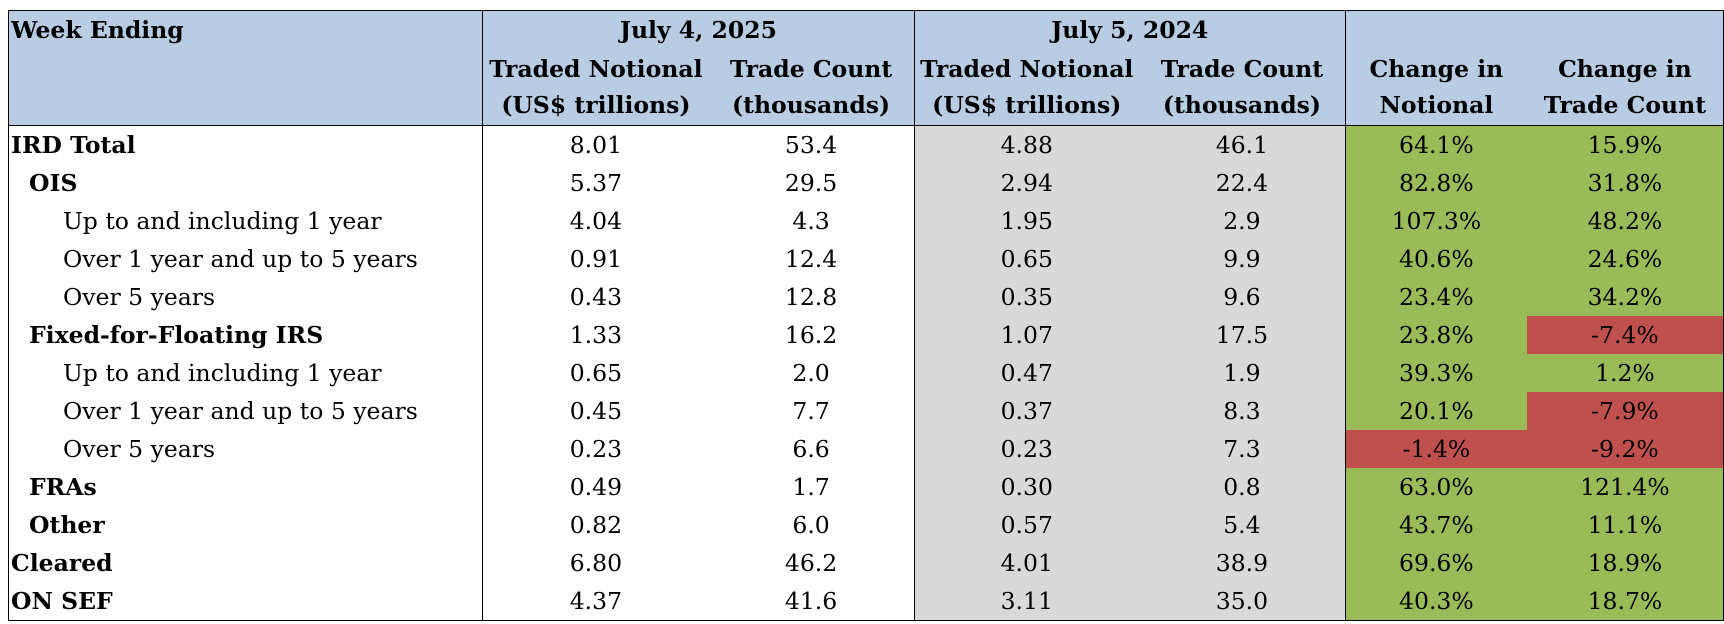  I want to click on table-row: Cleared 6.80 46.2 4.01 38.9 69.6% 18.9%, so click(865, 563).